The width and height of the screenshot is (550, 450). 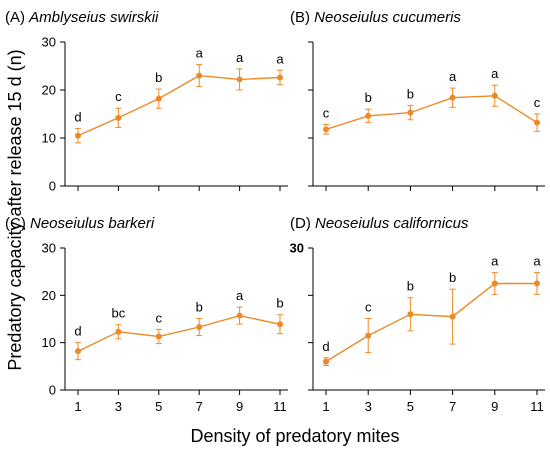 I want to click on panel-c-x-tick-label: 1, so click(x=77, y=406).